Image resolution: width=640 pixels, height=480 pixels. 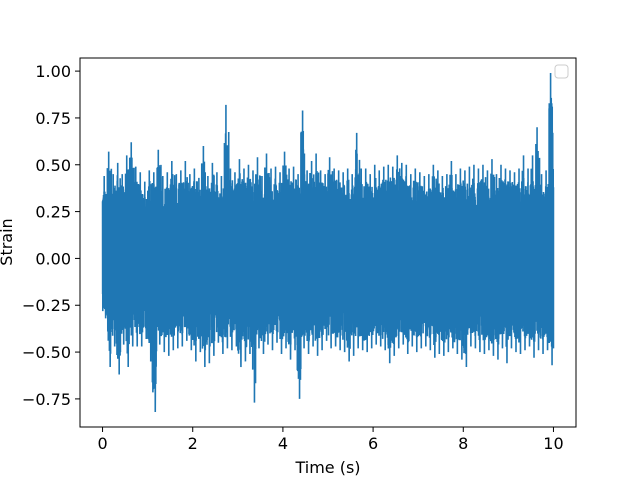 I want to click on y-tick-label: 0.25, so click(x=53, y=212).